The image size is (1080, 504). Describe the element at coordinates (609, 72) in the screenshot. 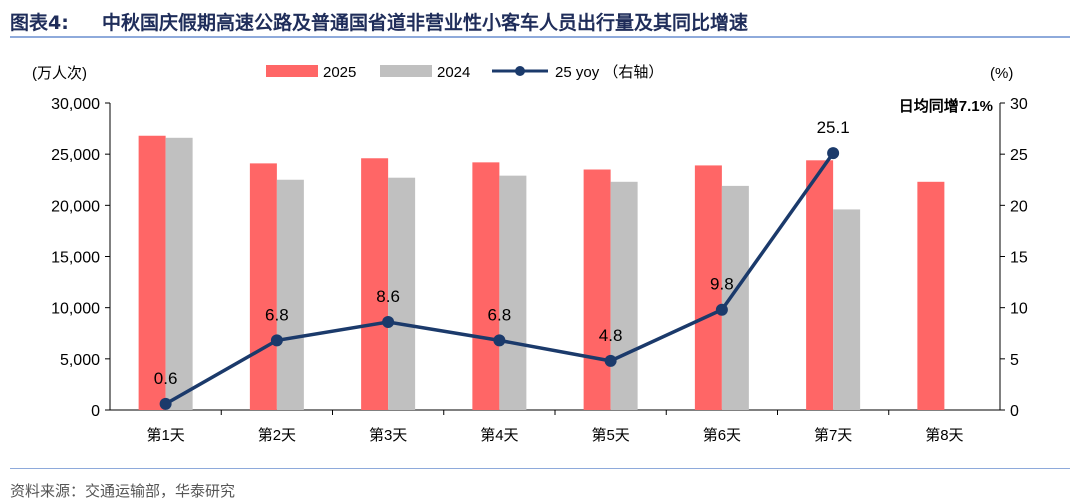

I see `legend-label-yoy: 25 yoy （右轴）` at that location.